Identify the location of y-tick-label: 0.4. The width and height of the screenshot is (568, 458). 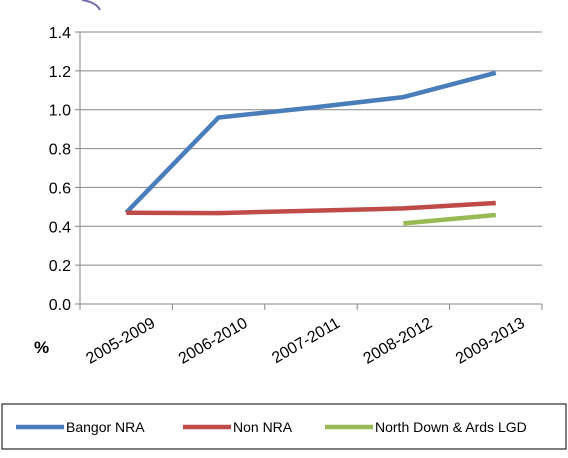
(60, 227).